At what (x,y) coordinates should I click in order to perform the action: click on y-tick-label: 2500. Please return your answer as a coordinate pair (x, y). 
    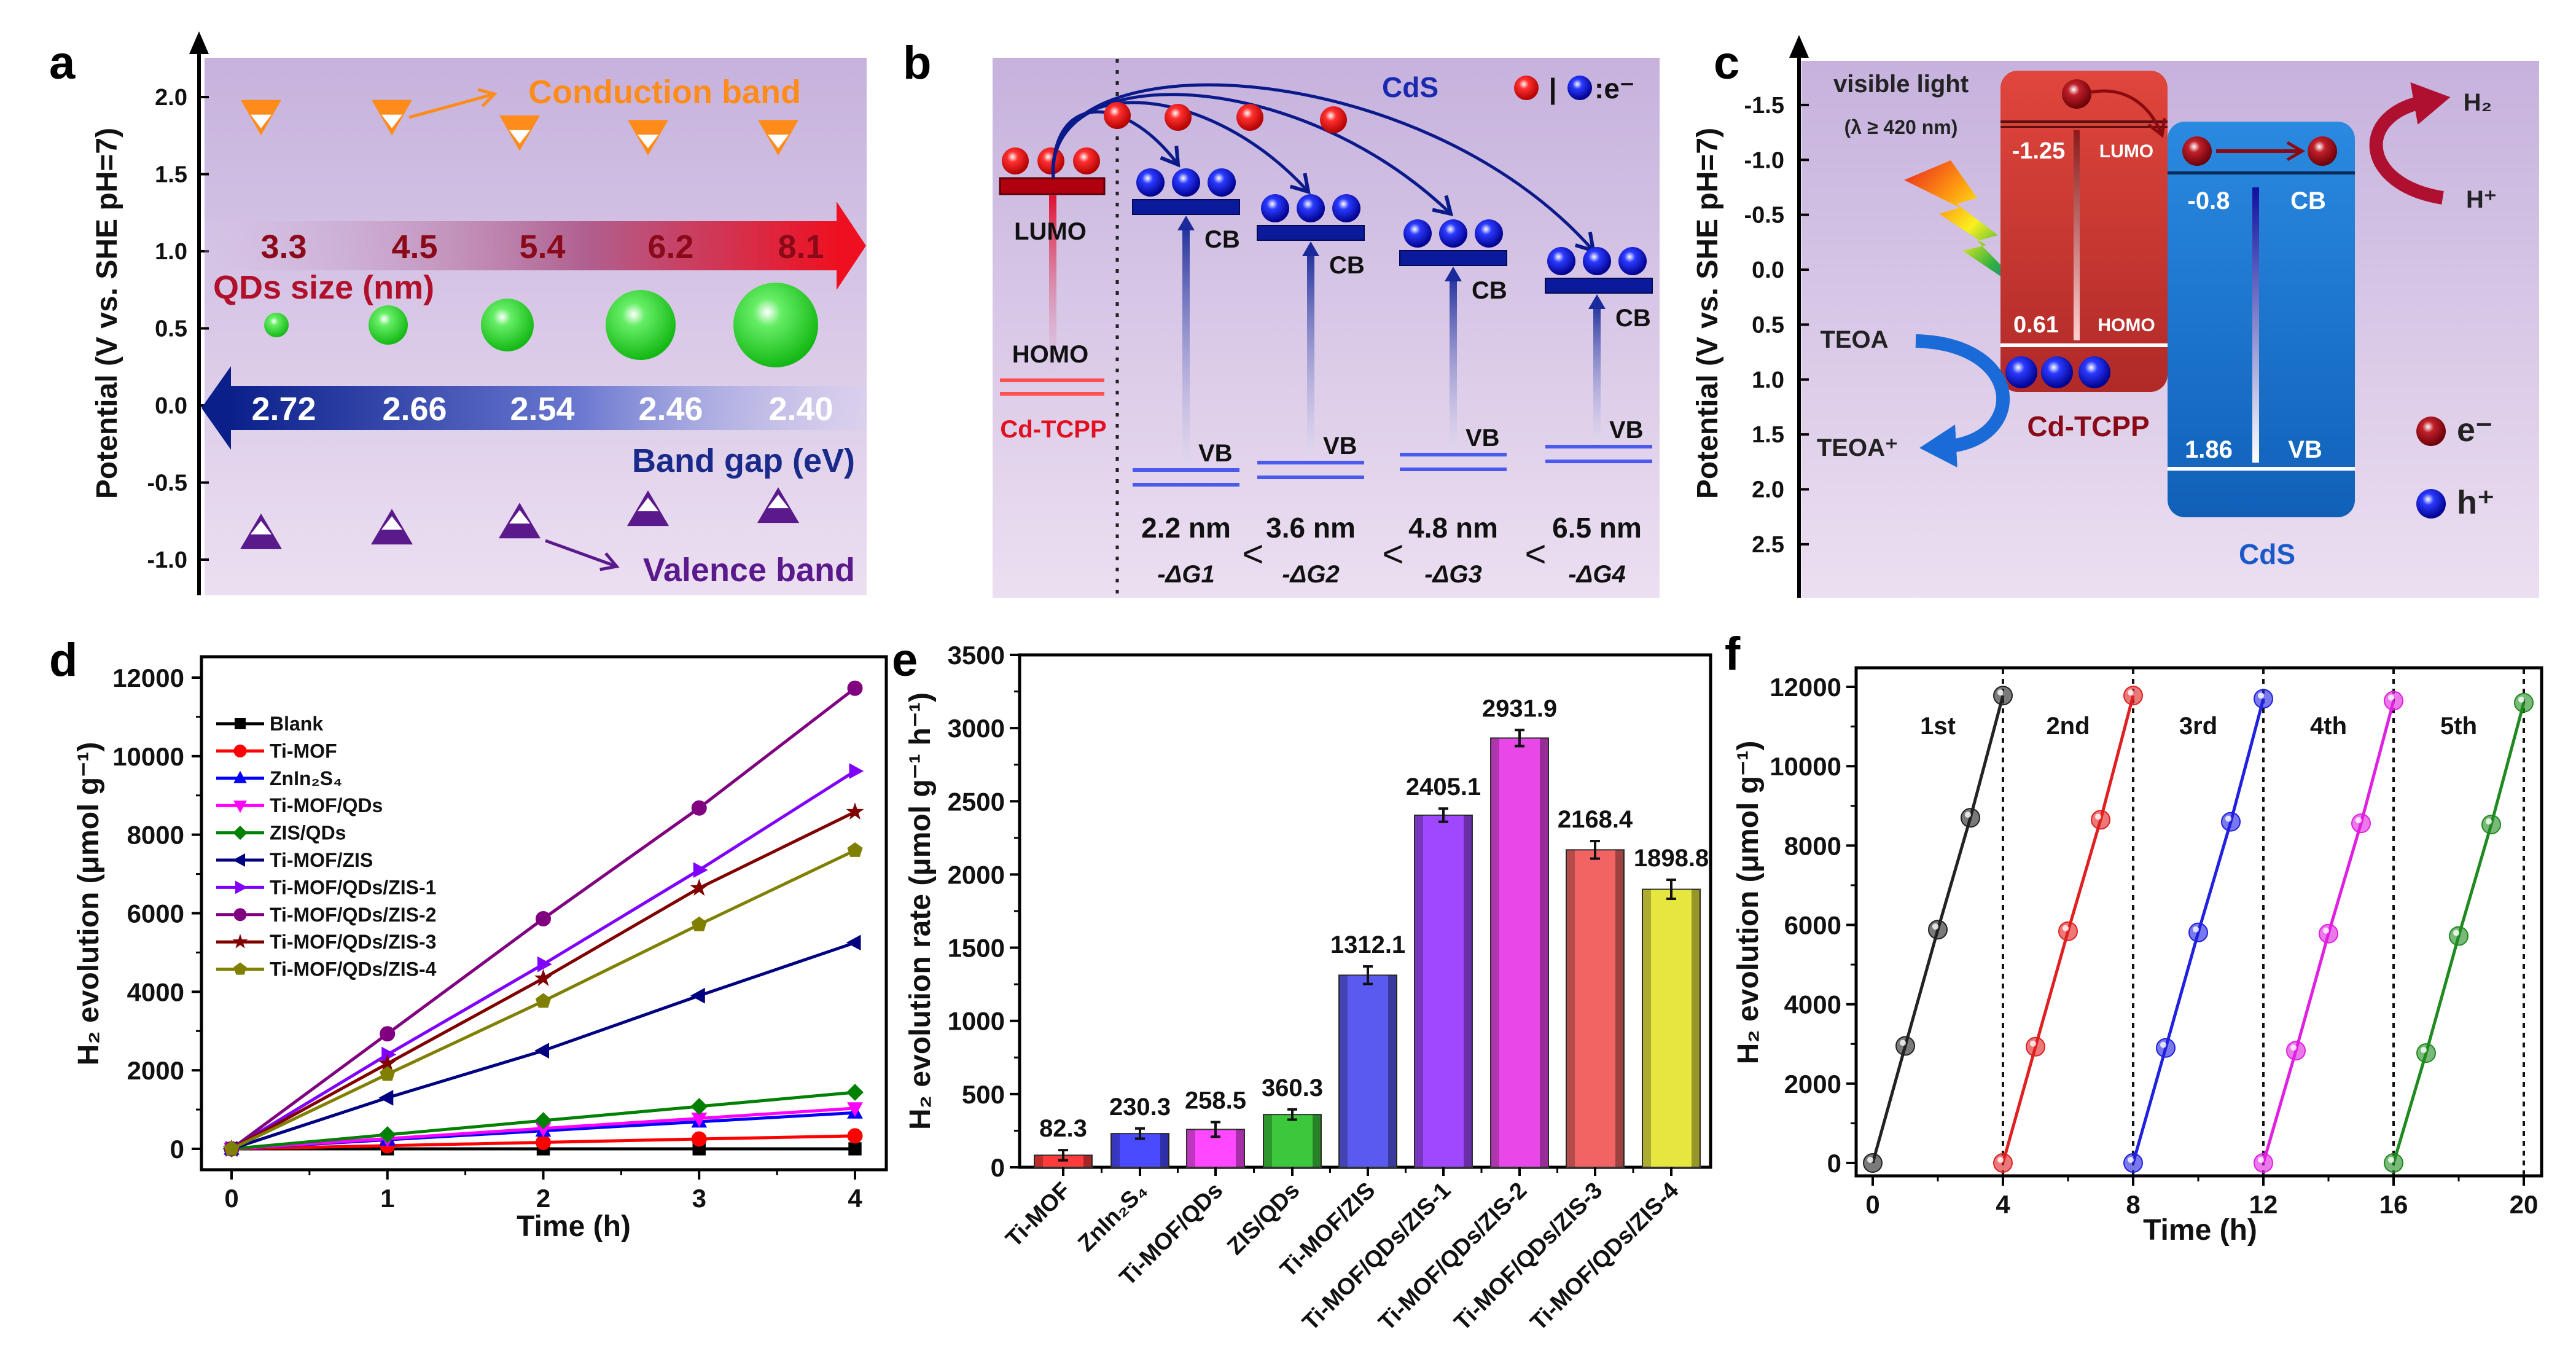
    Looking at the image, I should click on (976, 801).